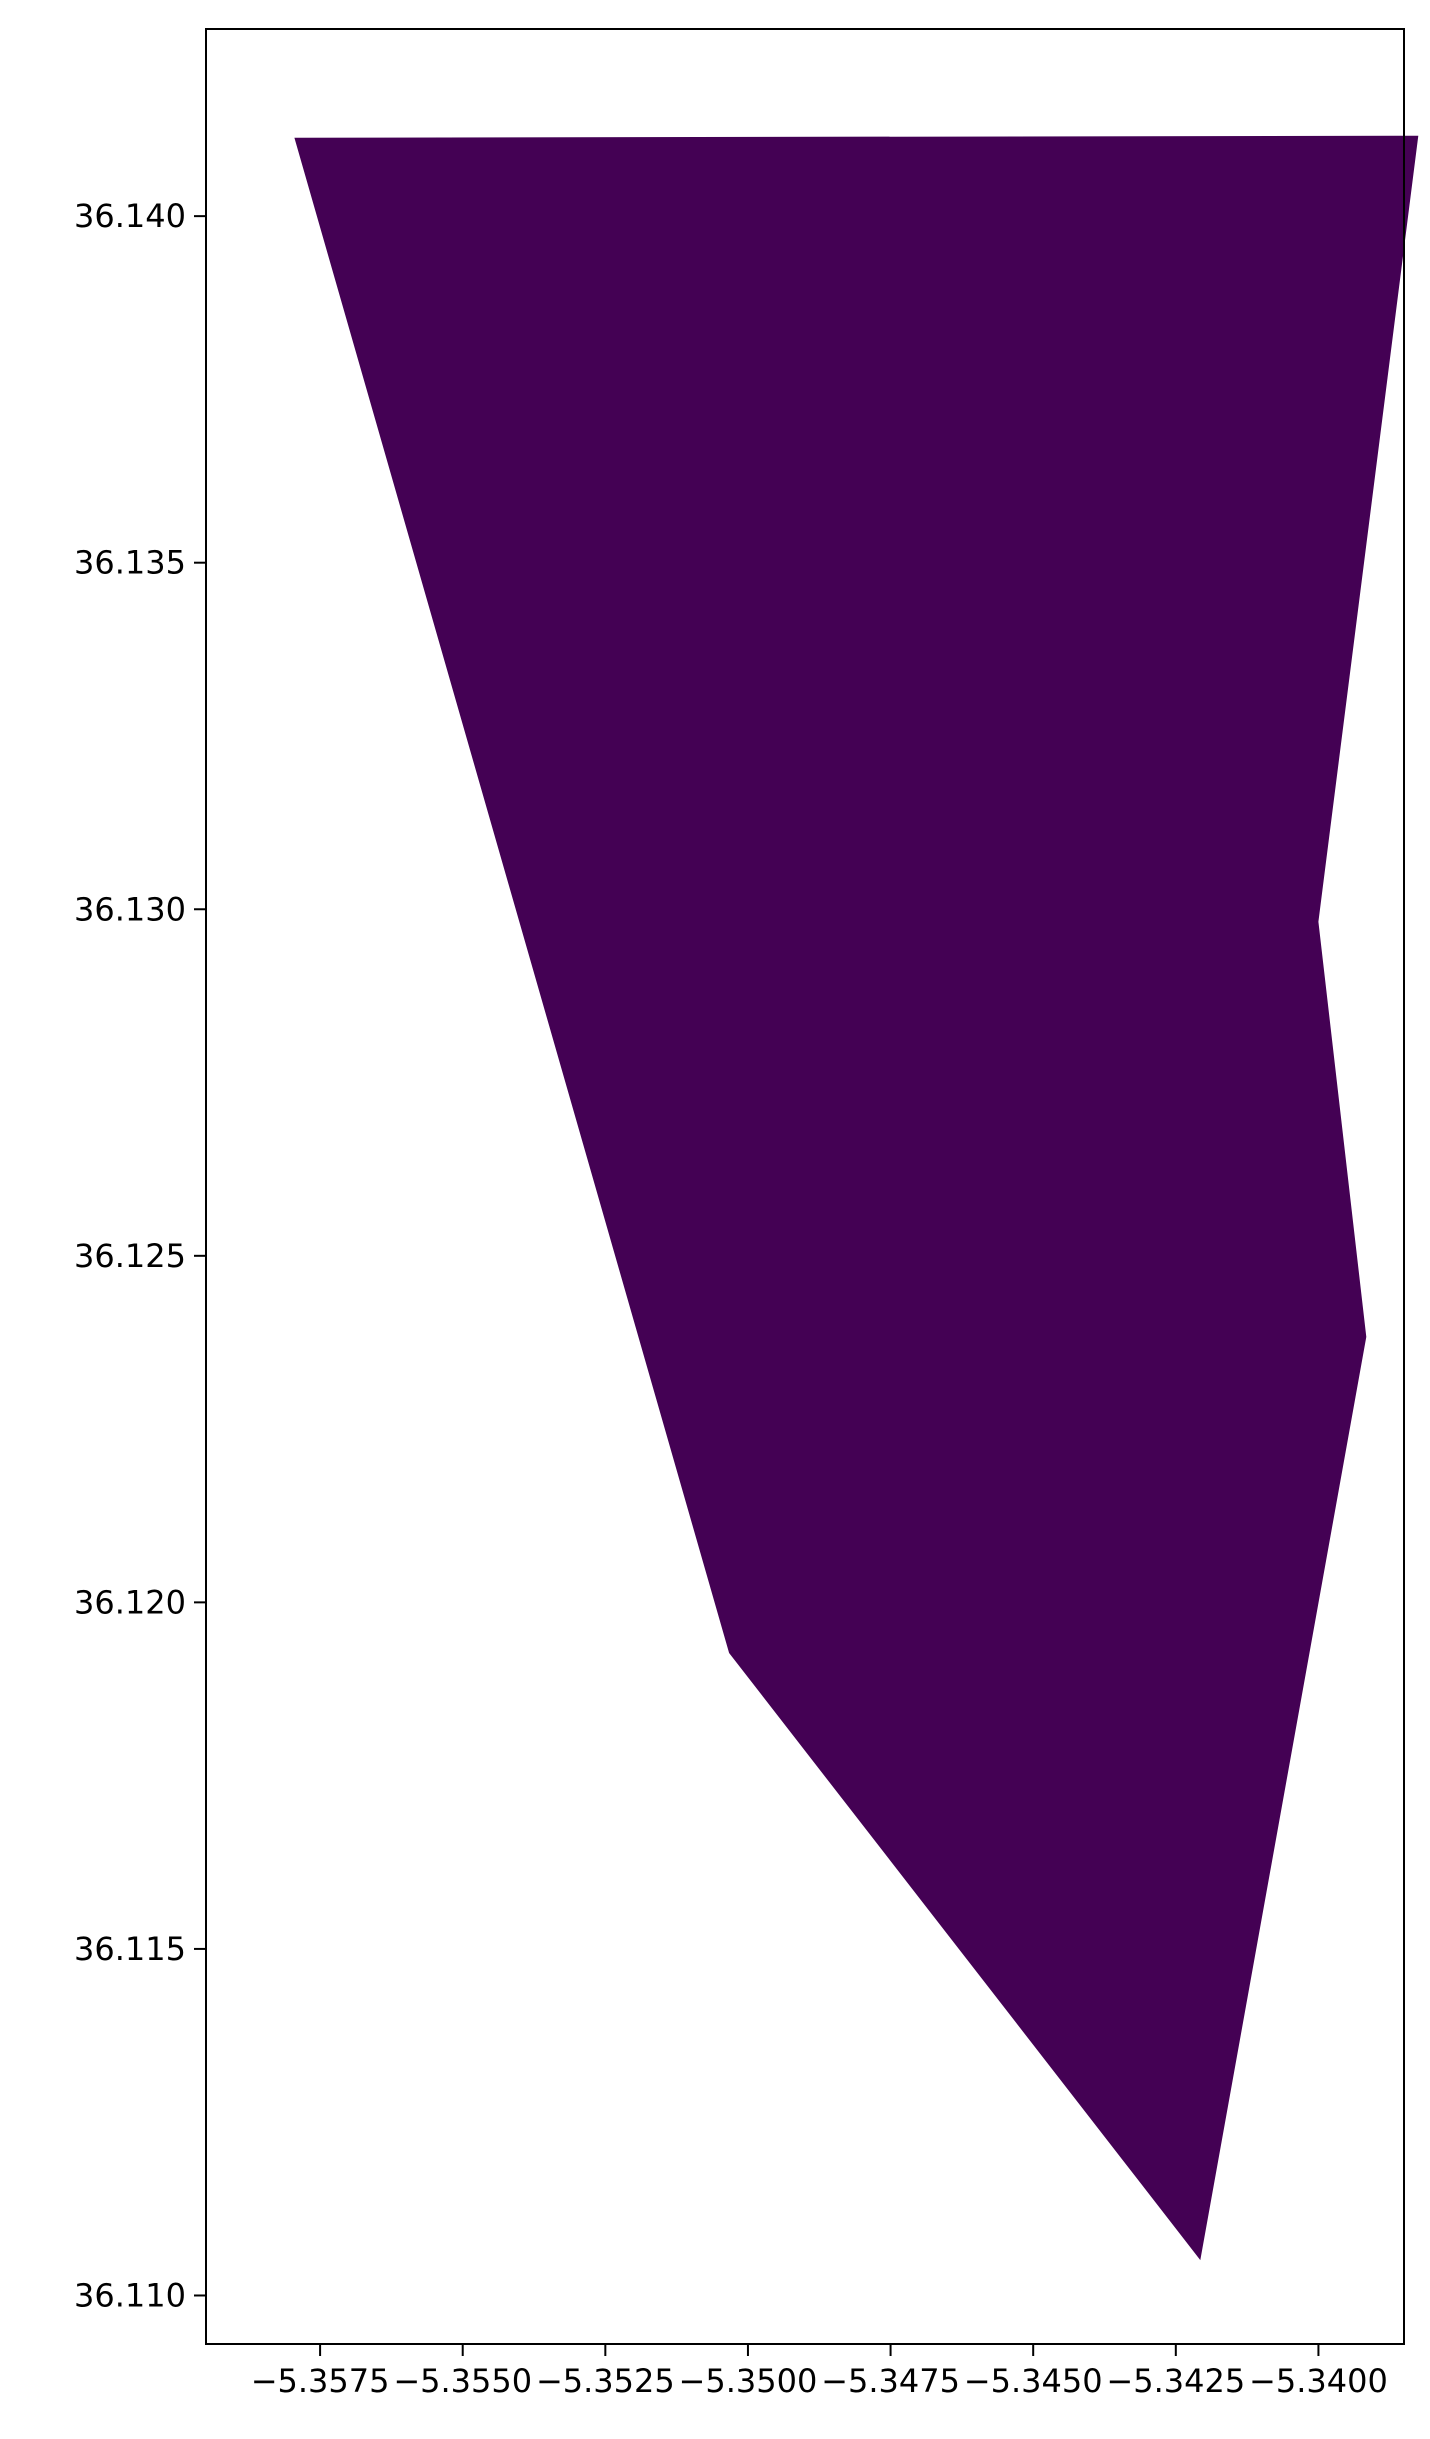 The image size is (1430, 2439). I want to click on x-tick-label: −5.3575, so click(320, 2381).